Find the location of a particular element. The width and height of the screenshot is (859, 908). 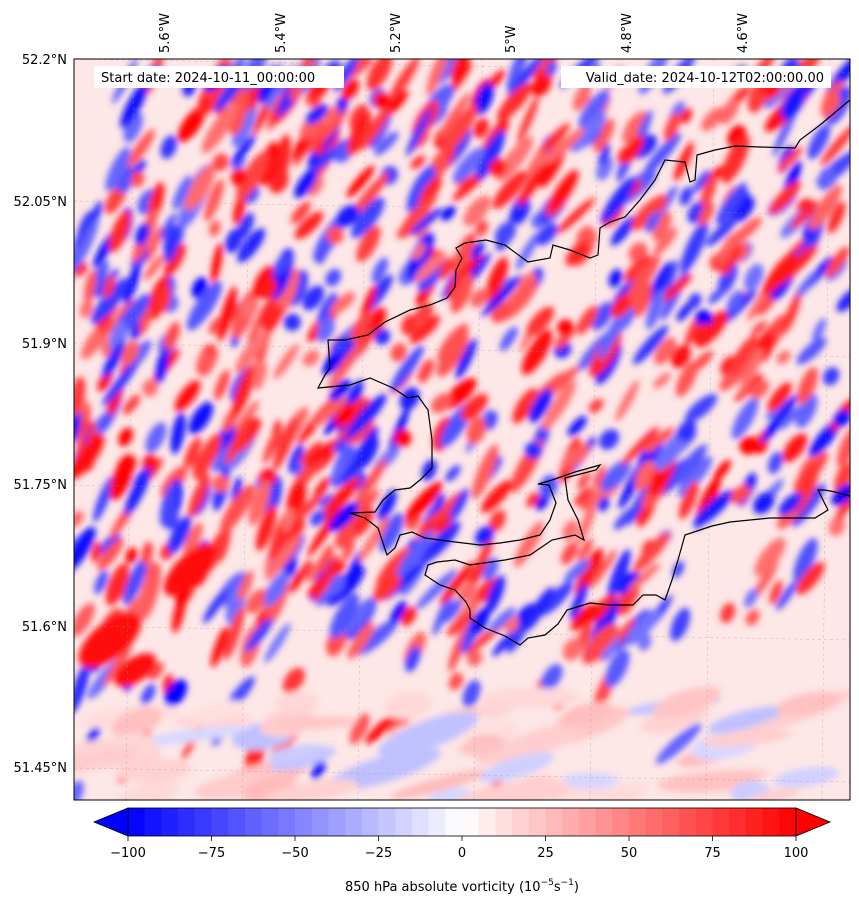

lat-label: 51.6°N is located at coordinates (44, 627).